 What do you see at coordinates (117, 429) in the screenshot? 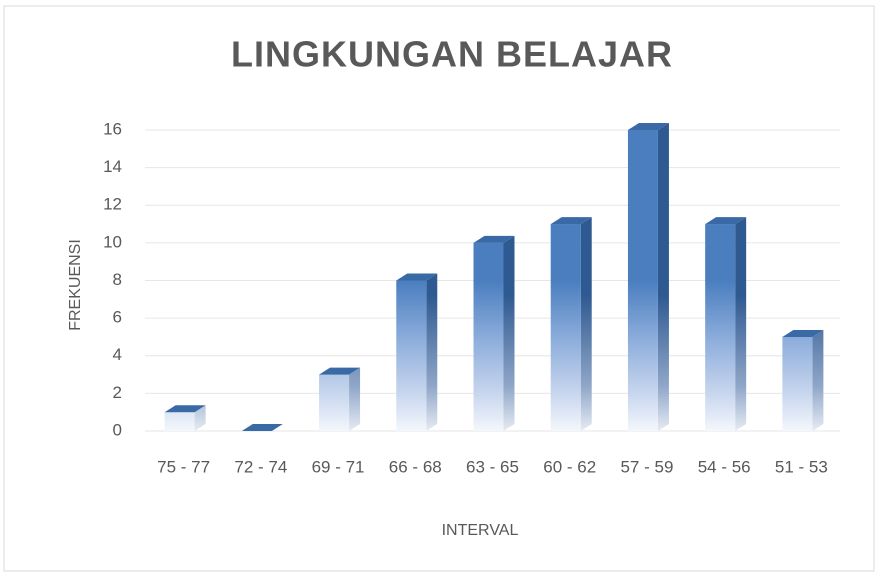
I see `y-tick-label: 0` at bounding box center [117, 429].